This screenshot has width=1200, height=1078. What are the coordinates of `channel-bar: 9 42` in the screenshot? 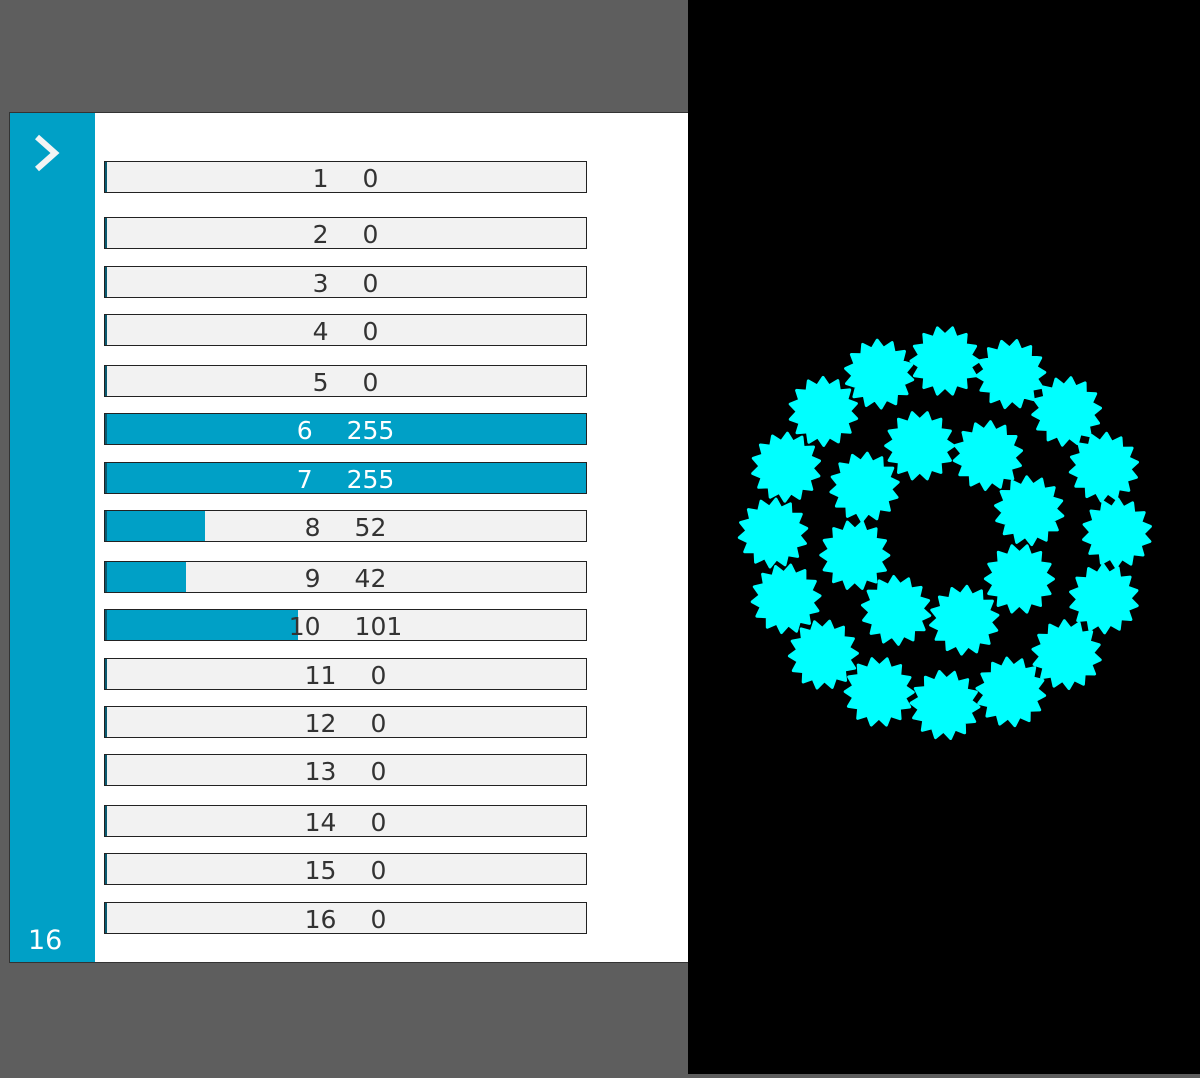 It's located at (345, 577).